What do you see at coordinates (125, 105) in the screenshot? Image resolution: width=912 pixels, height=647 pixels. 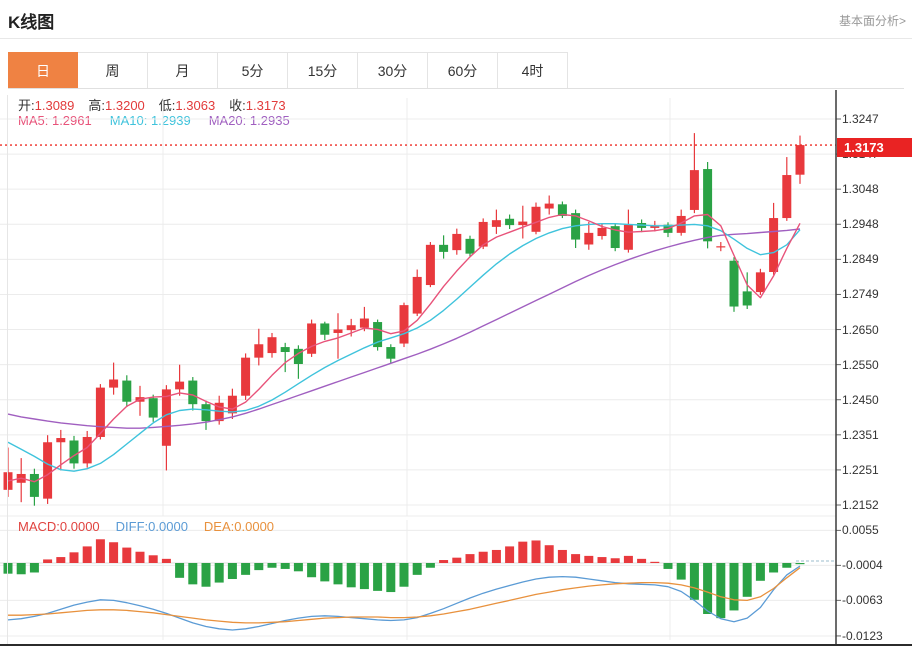 I see `high-value: 1.3200` at bounding box center [125, 105].